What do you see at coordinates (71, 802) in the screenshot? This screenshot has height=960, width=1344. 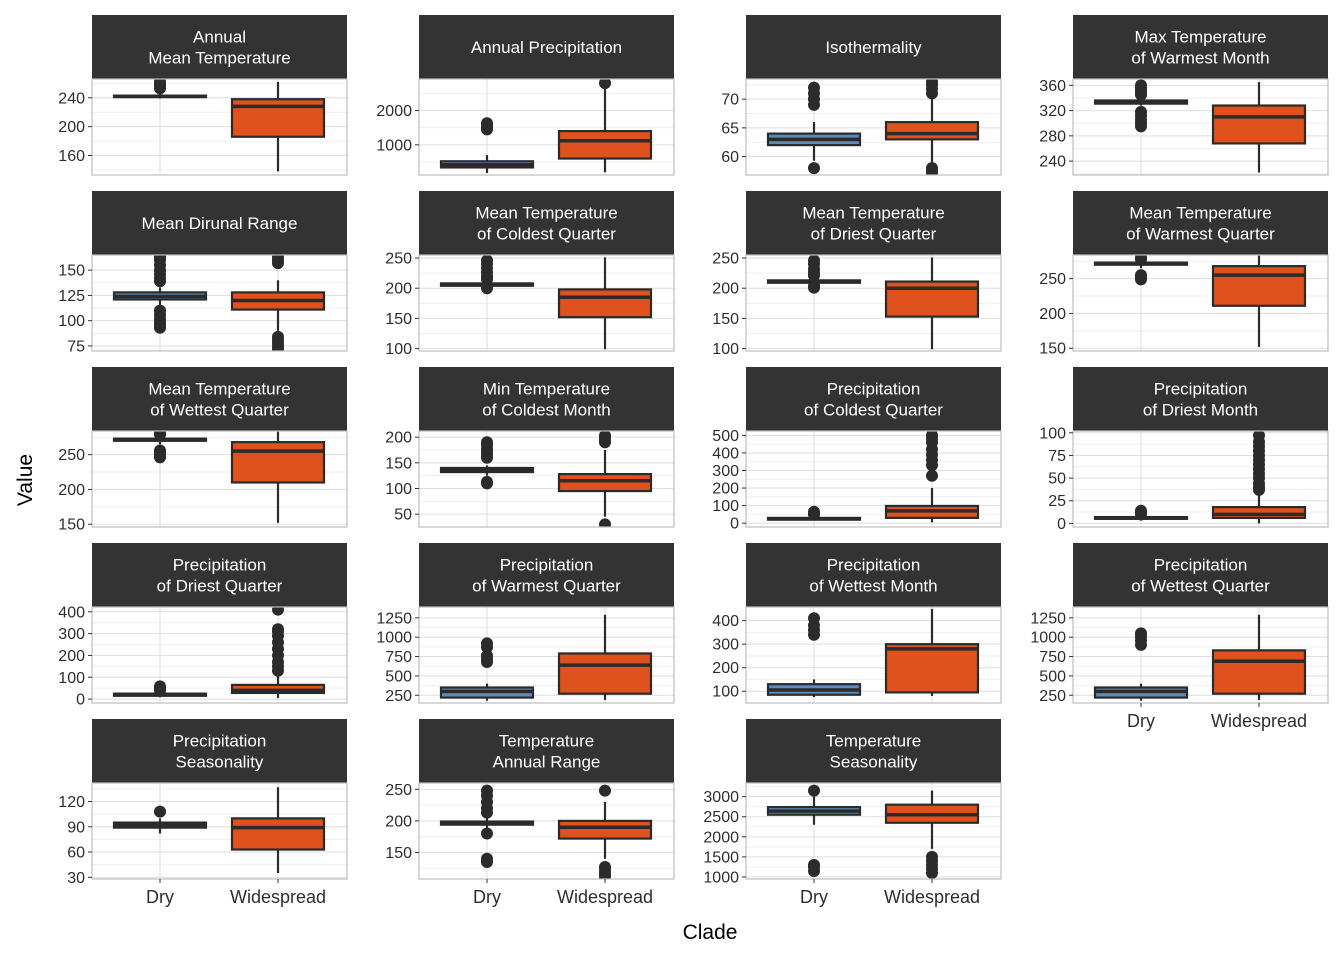 I see `y-tick-label: 120` at bounding box center [71, 802].